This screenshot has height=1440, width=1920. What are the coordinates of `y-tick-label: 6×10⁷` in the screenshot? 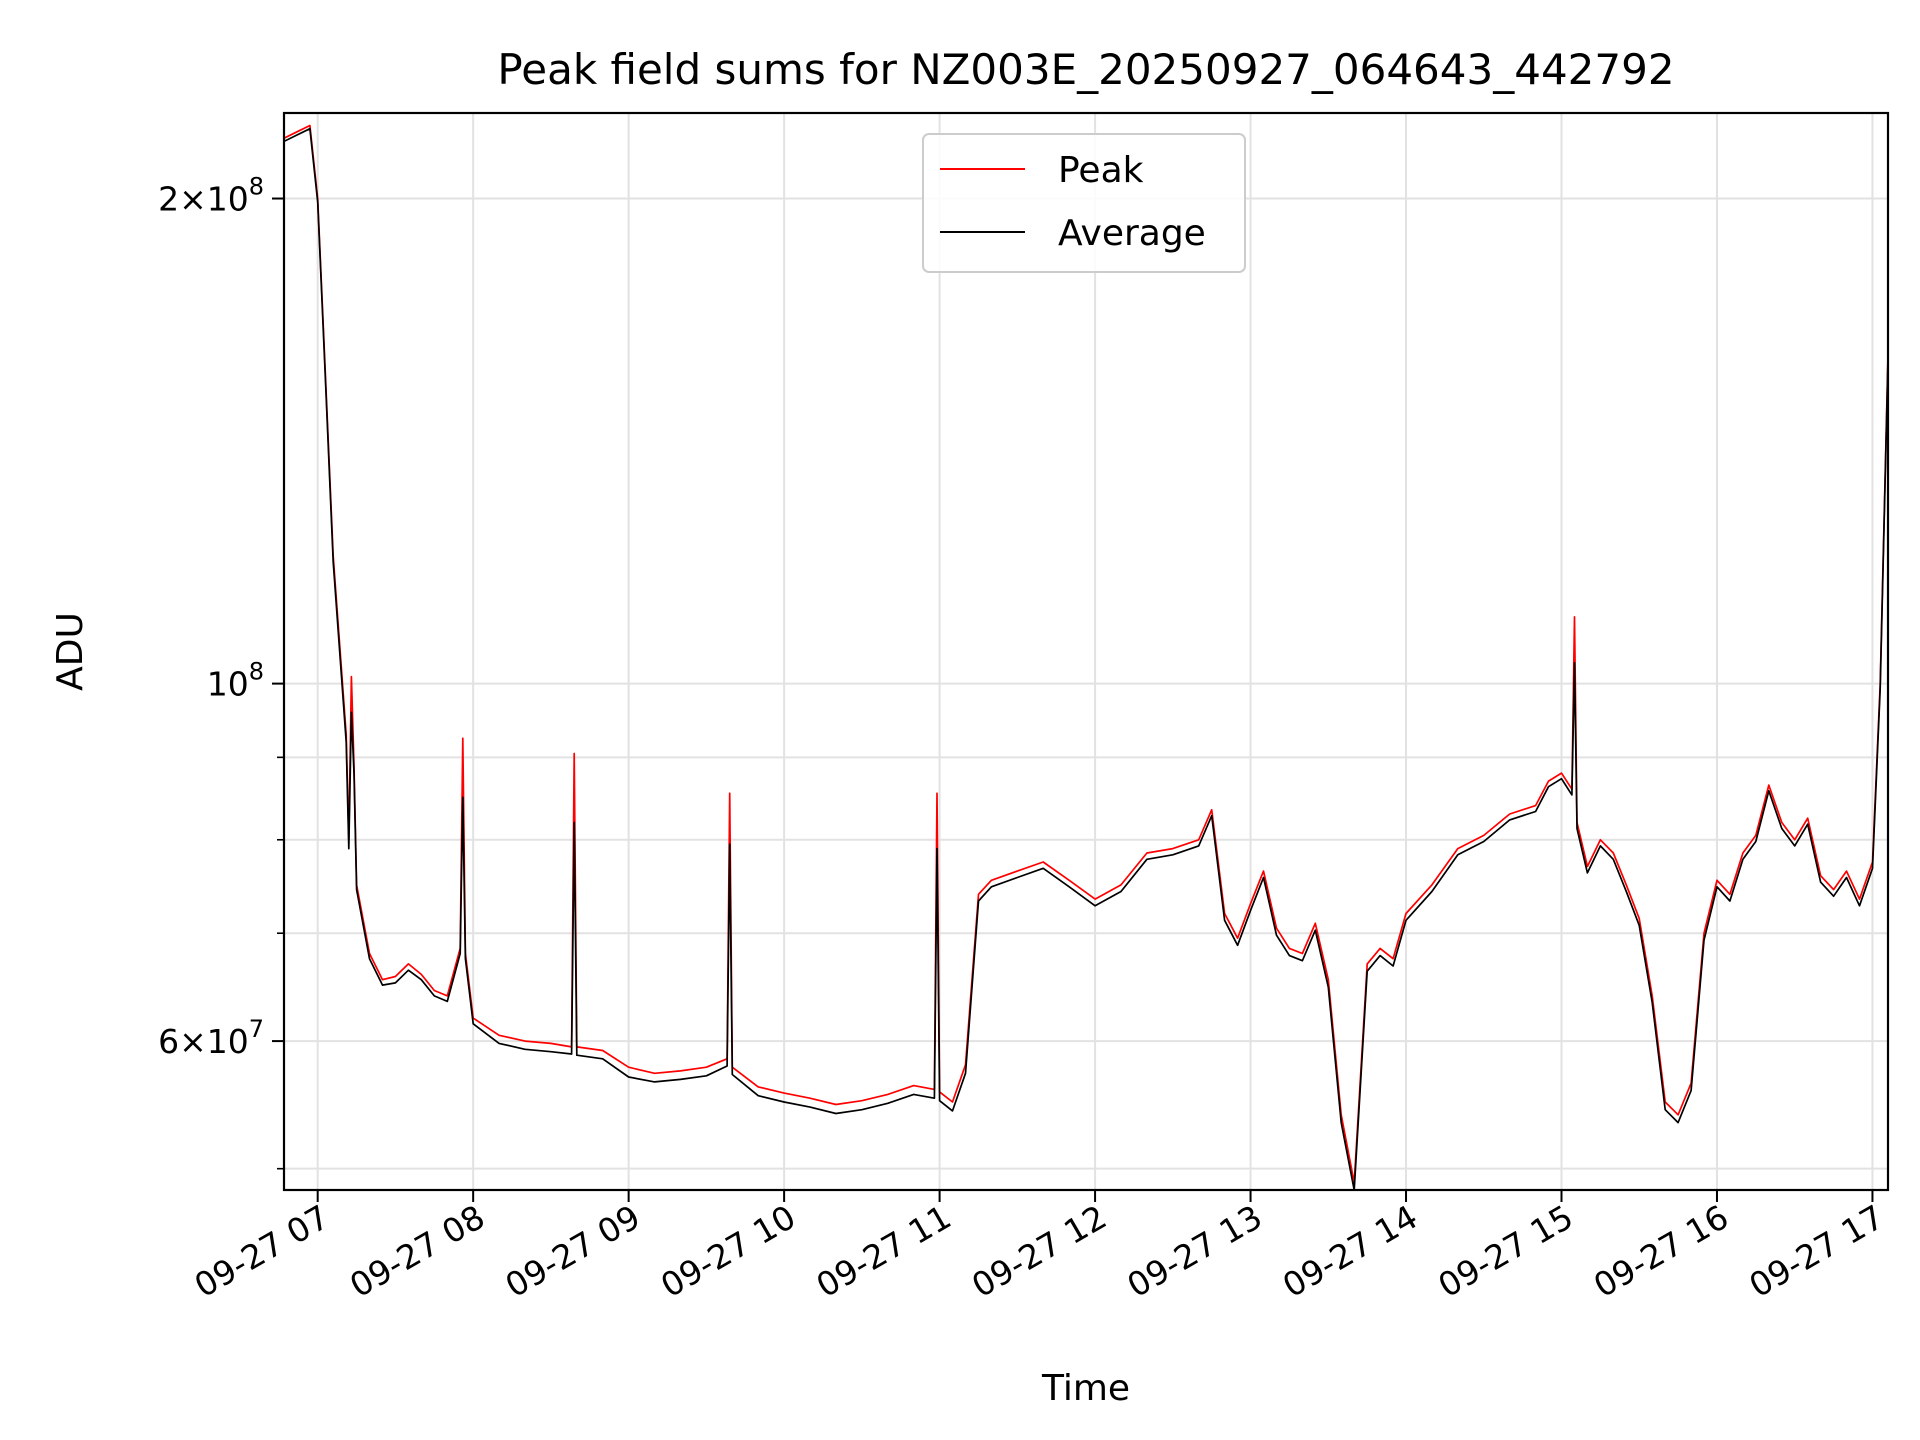 It's located at (211, 1038).